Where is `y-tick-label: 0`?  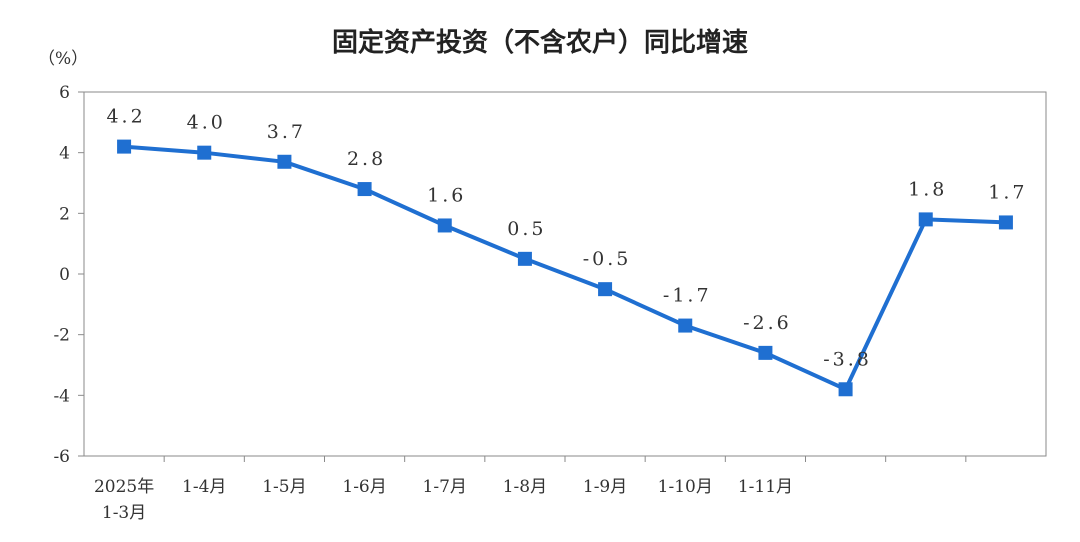
y-tick-label: 0 is located at coordinates (64, 275).